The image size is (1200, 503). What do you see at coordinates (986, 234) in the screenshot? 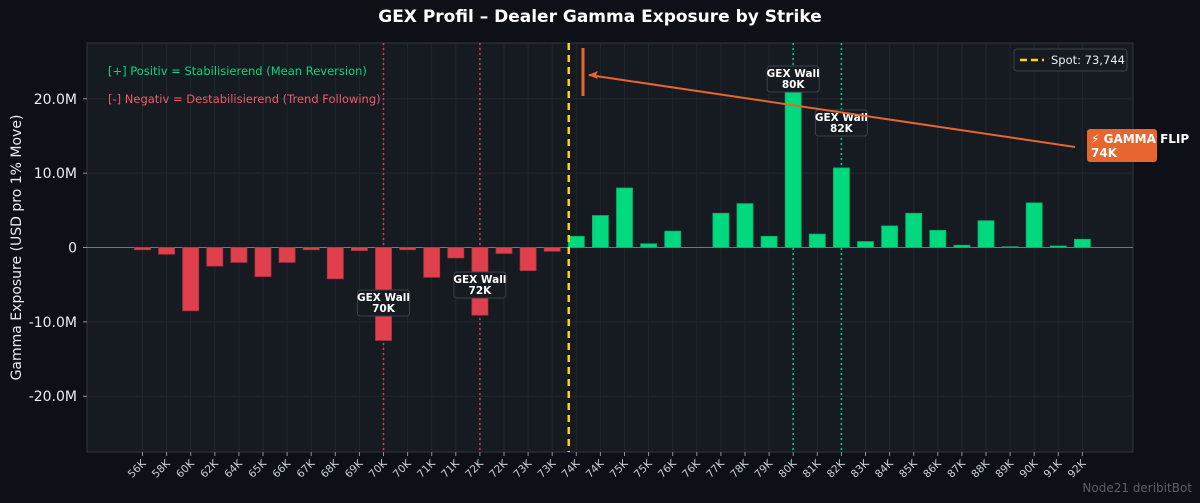
I see `bar-88k` at bounding box center [986, 234].